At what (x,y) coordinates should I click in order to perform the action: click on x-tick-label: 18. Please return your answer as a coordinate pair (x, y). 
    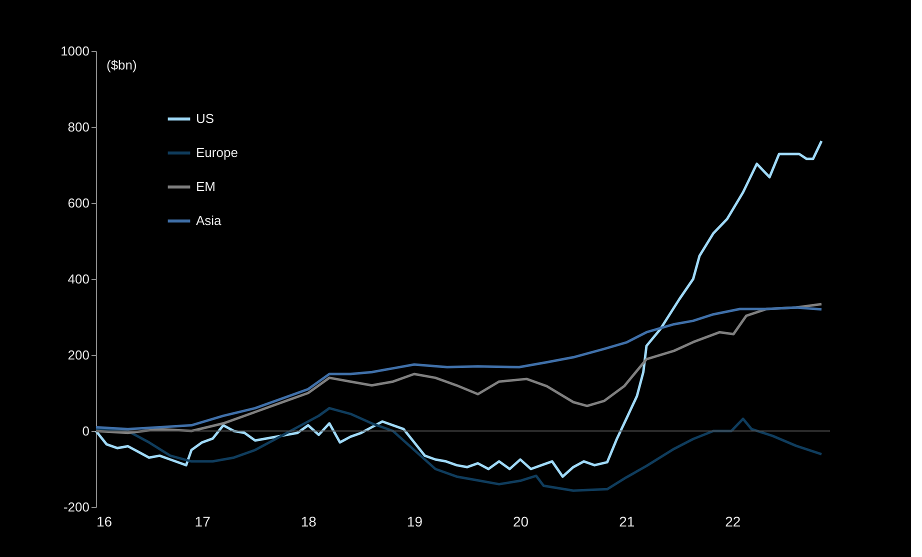
    Looking at the image, I should click on (308, 522).